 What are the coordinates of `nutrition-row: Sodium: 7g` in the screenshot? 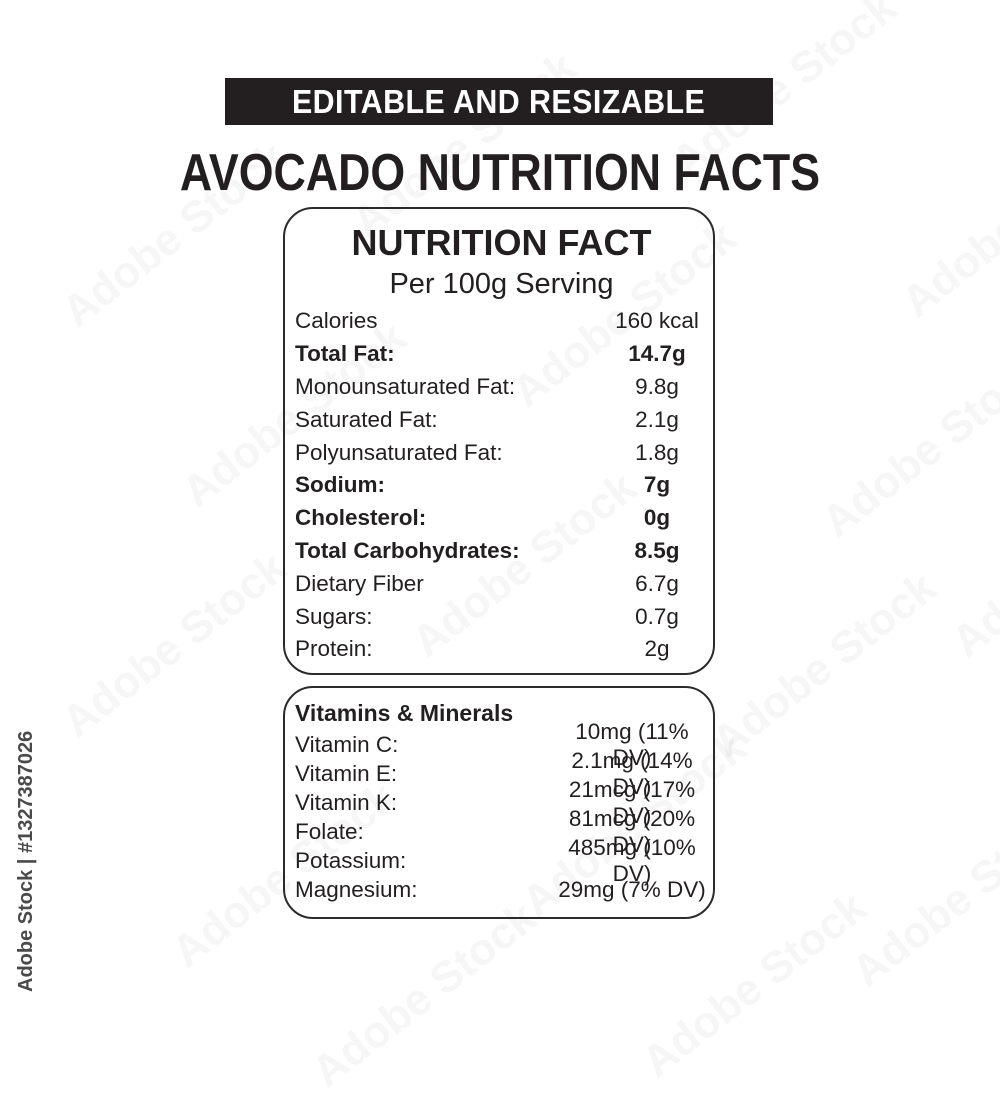 It's located at (501, 485).